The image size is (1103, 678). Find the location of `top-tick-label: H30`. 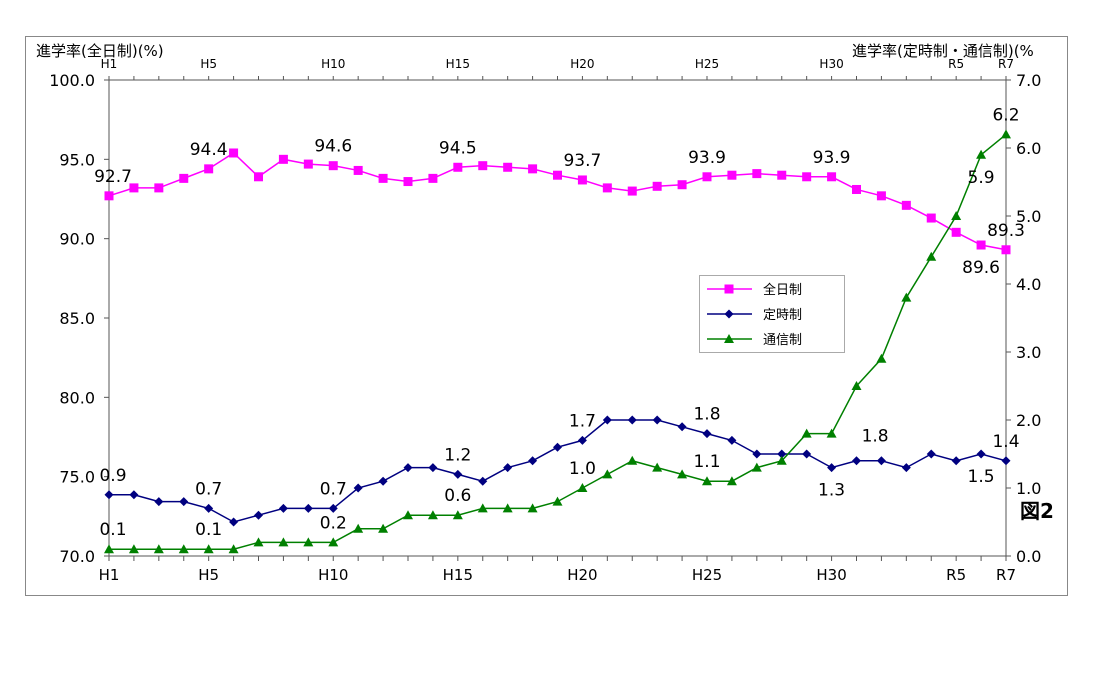

top-tick-label: H30 is located at coordinates (831, 64).